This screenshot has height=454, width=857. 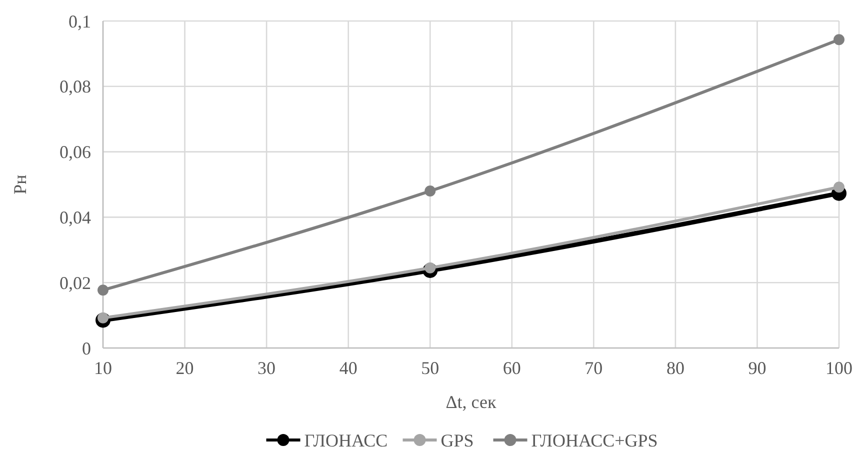 What do you see at coordinates (675, 368) in the screenshot?
I see `x-tick-label: 80` at bounding box center [675, 368].